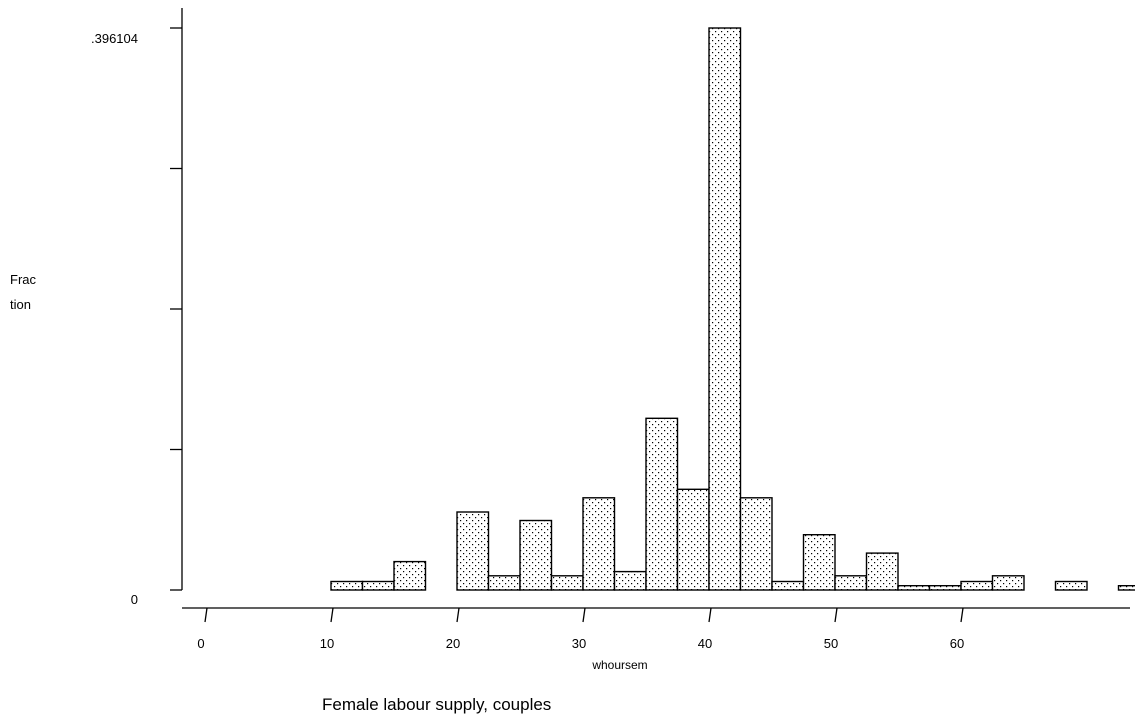 The height and width of the screenshot is (724, 1135). Describe the element at coordinates (20, 304) in the screenshot. I see `y-axis-label-line-2: tion` at that location.